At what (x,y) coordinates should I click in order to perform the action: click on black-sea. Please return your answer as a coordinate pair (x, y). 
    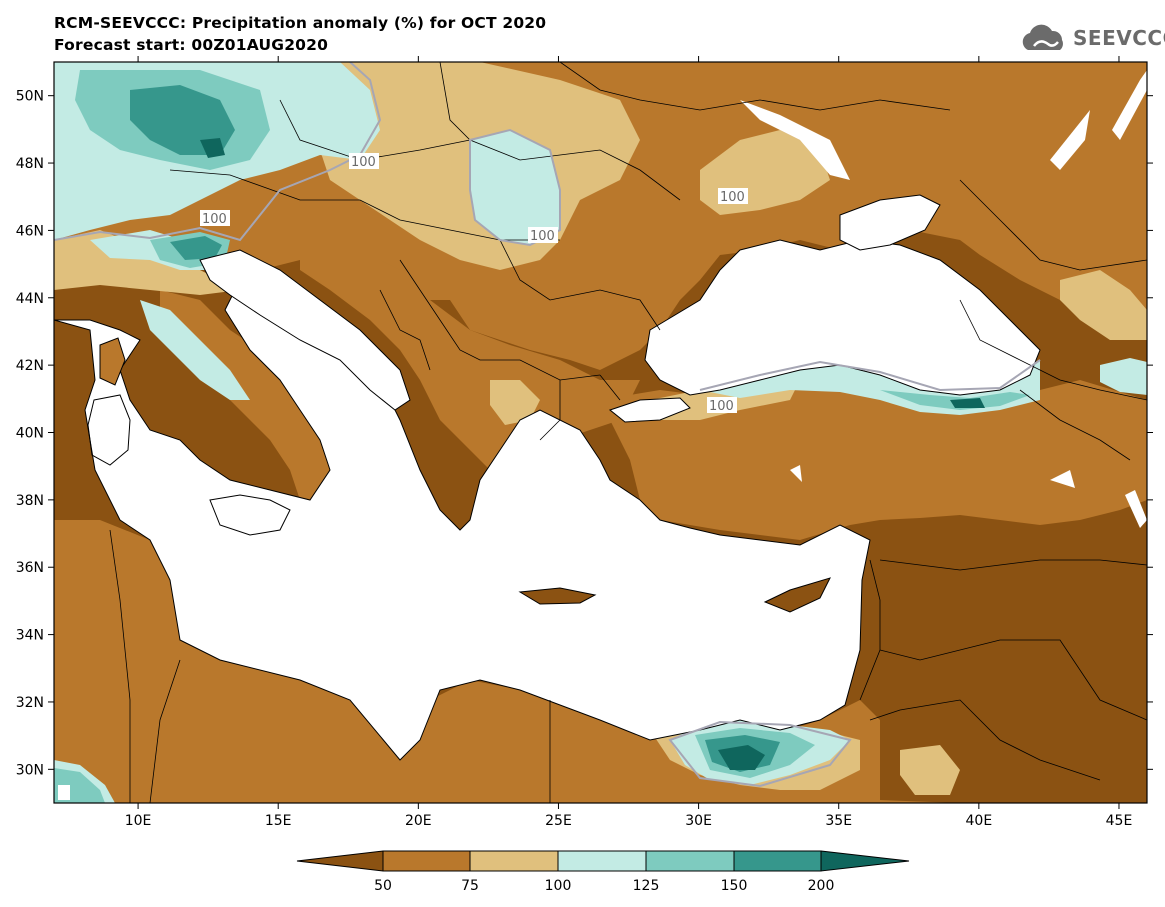
    Looking at the image, I should click on (842, 317).